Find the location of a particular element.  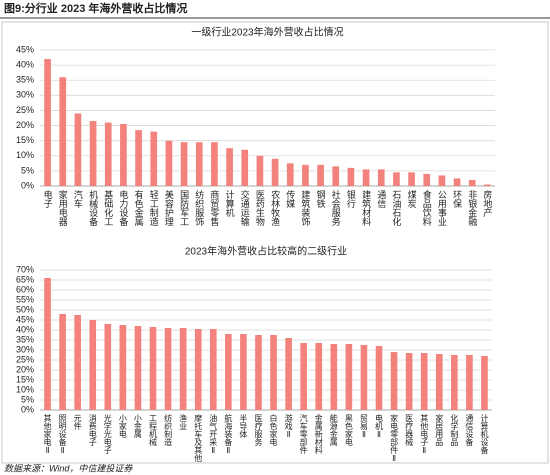

y-tick-label: 10% is located at coordinates (25, 155).